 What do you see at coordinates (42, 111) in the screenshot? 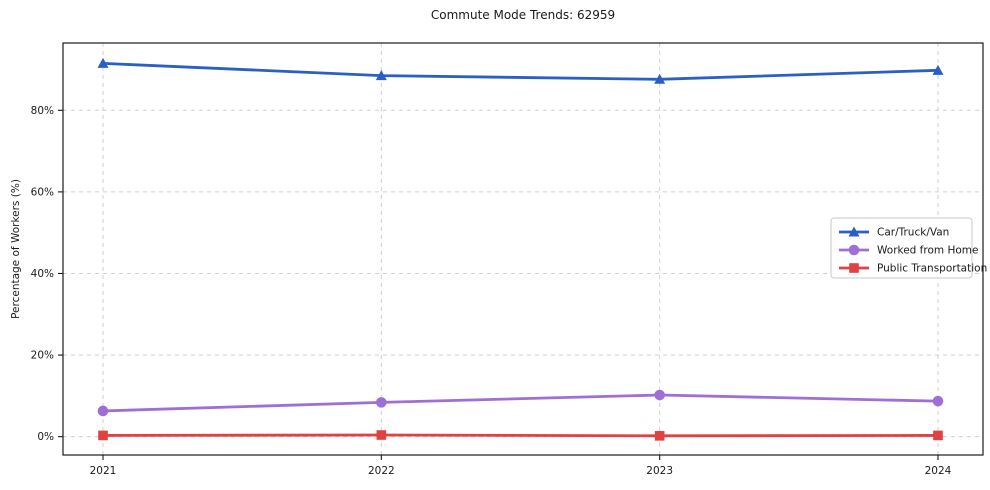
I see `tick-label: 80%` at bounding box center [42, 111].